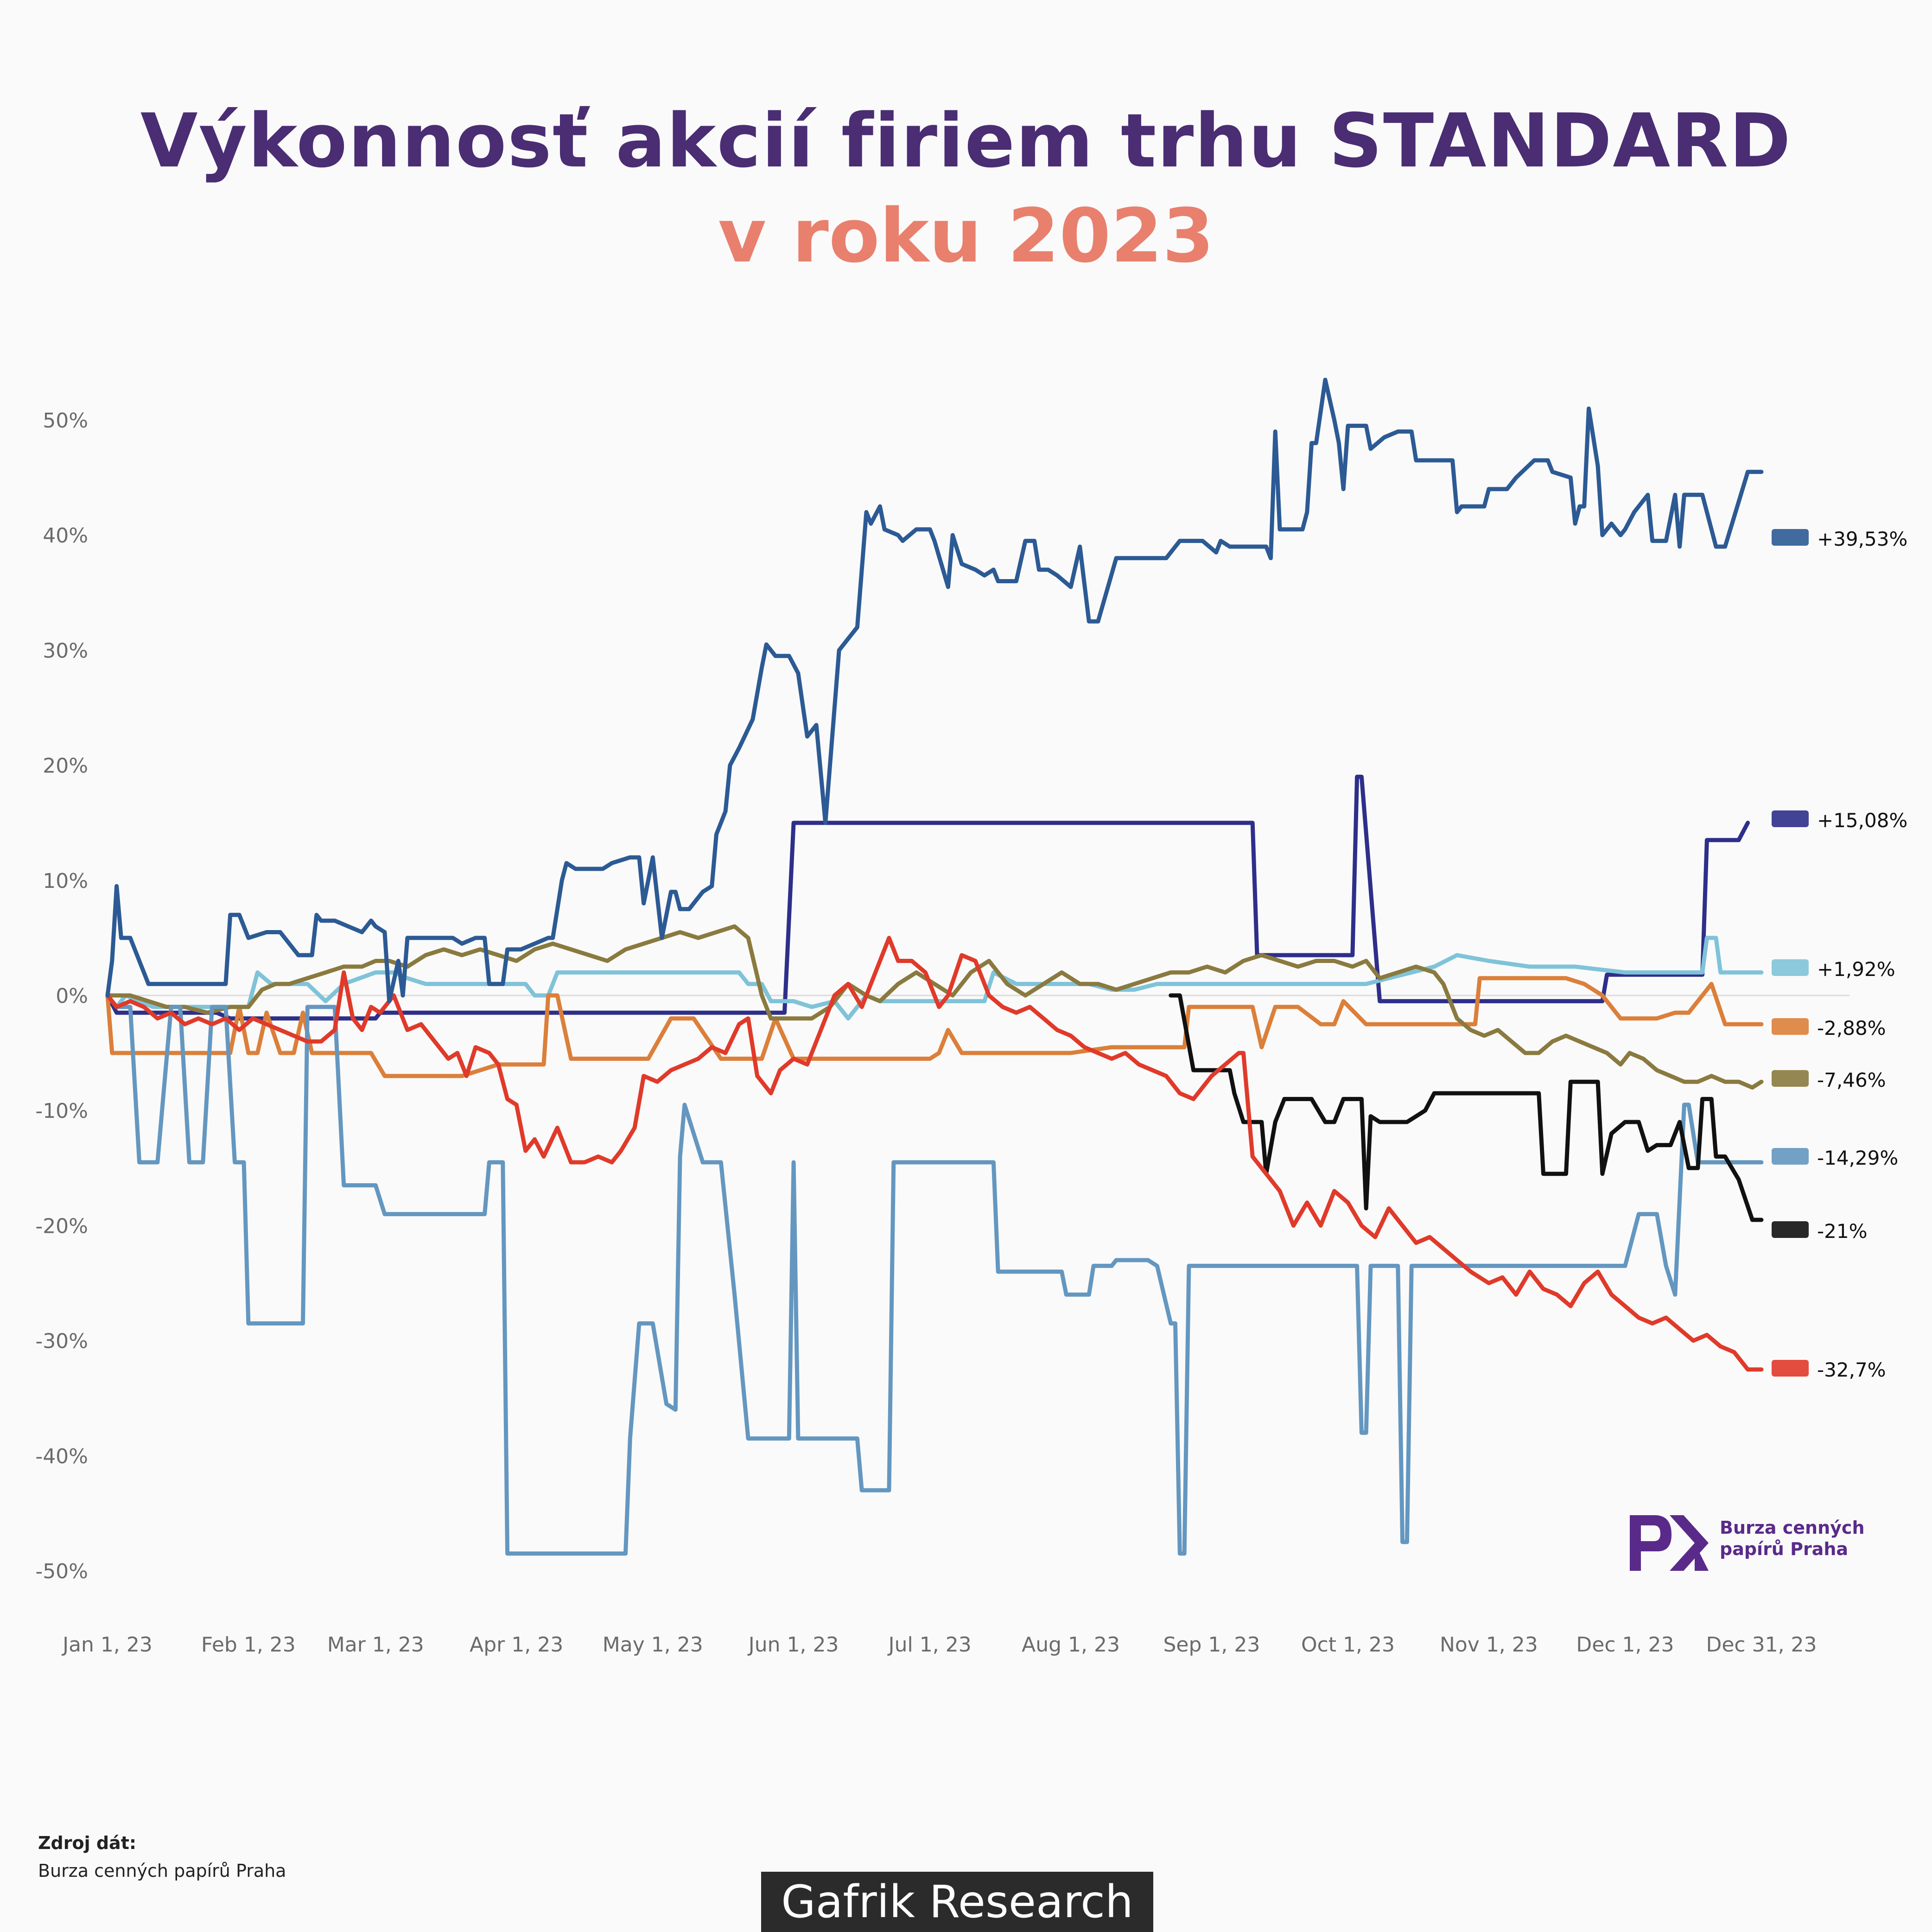 Image resolution: width=1932 pixels, height=1932 pixels. I want to click on y-tick-label: -10%, so click(61, 1111).